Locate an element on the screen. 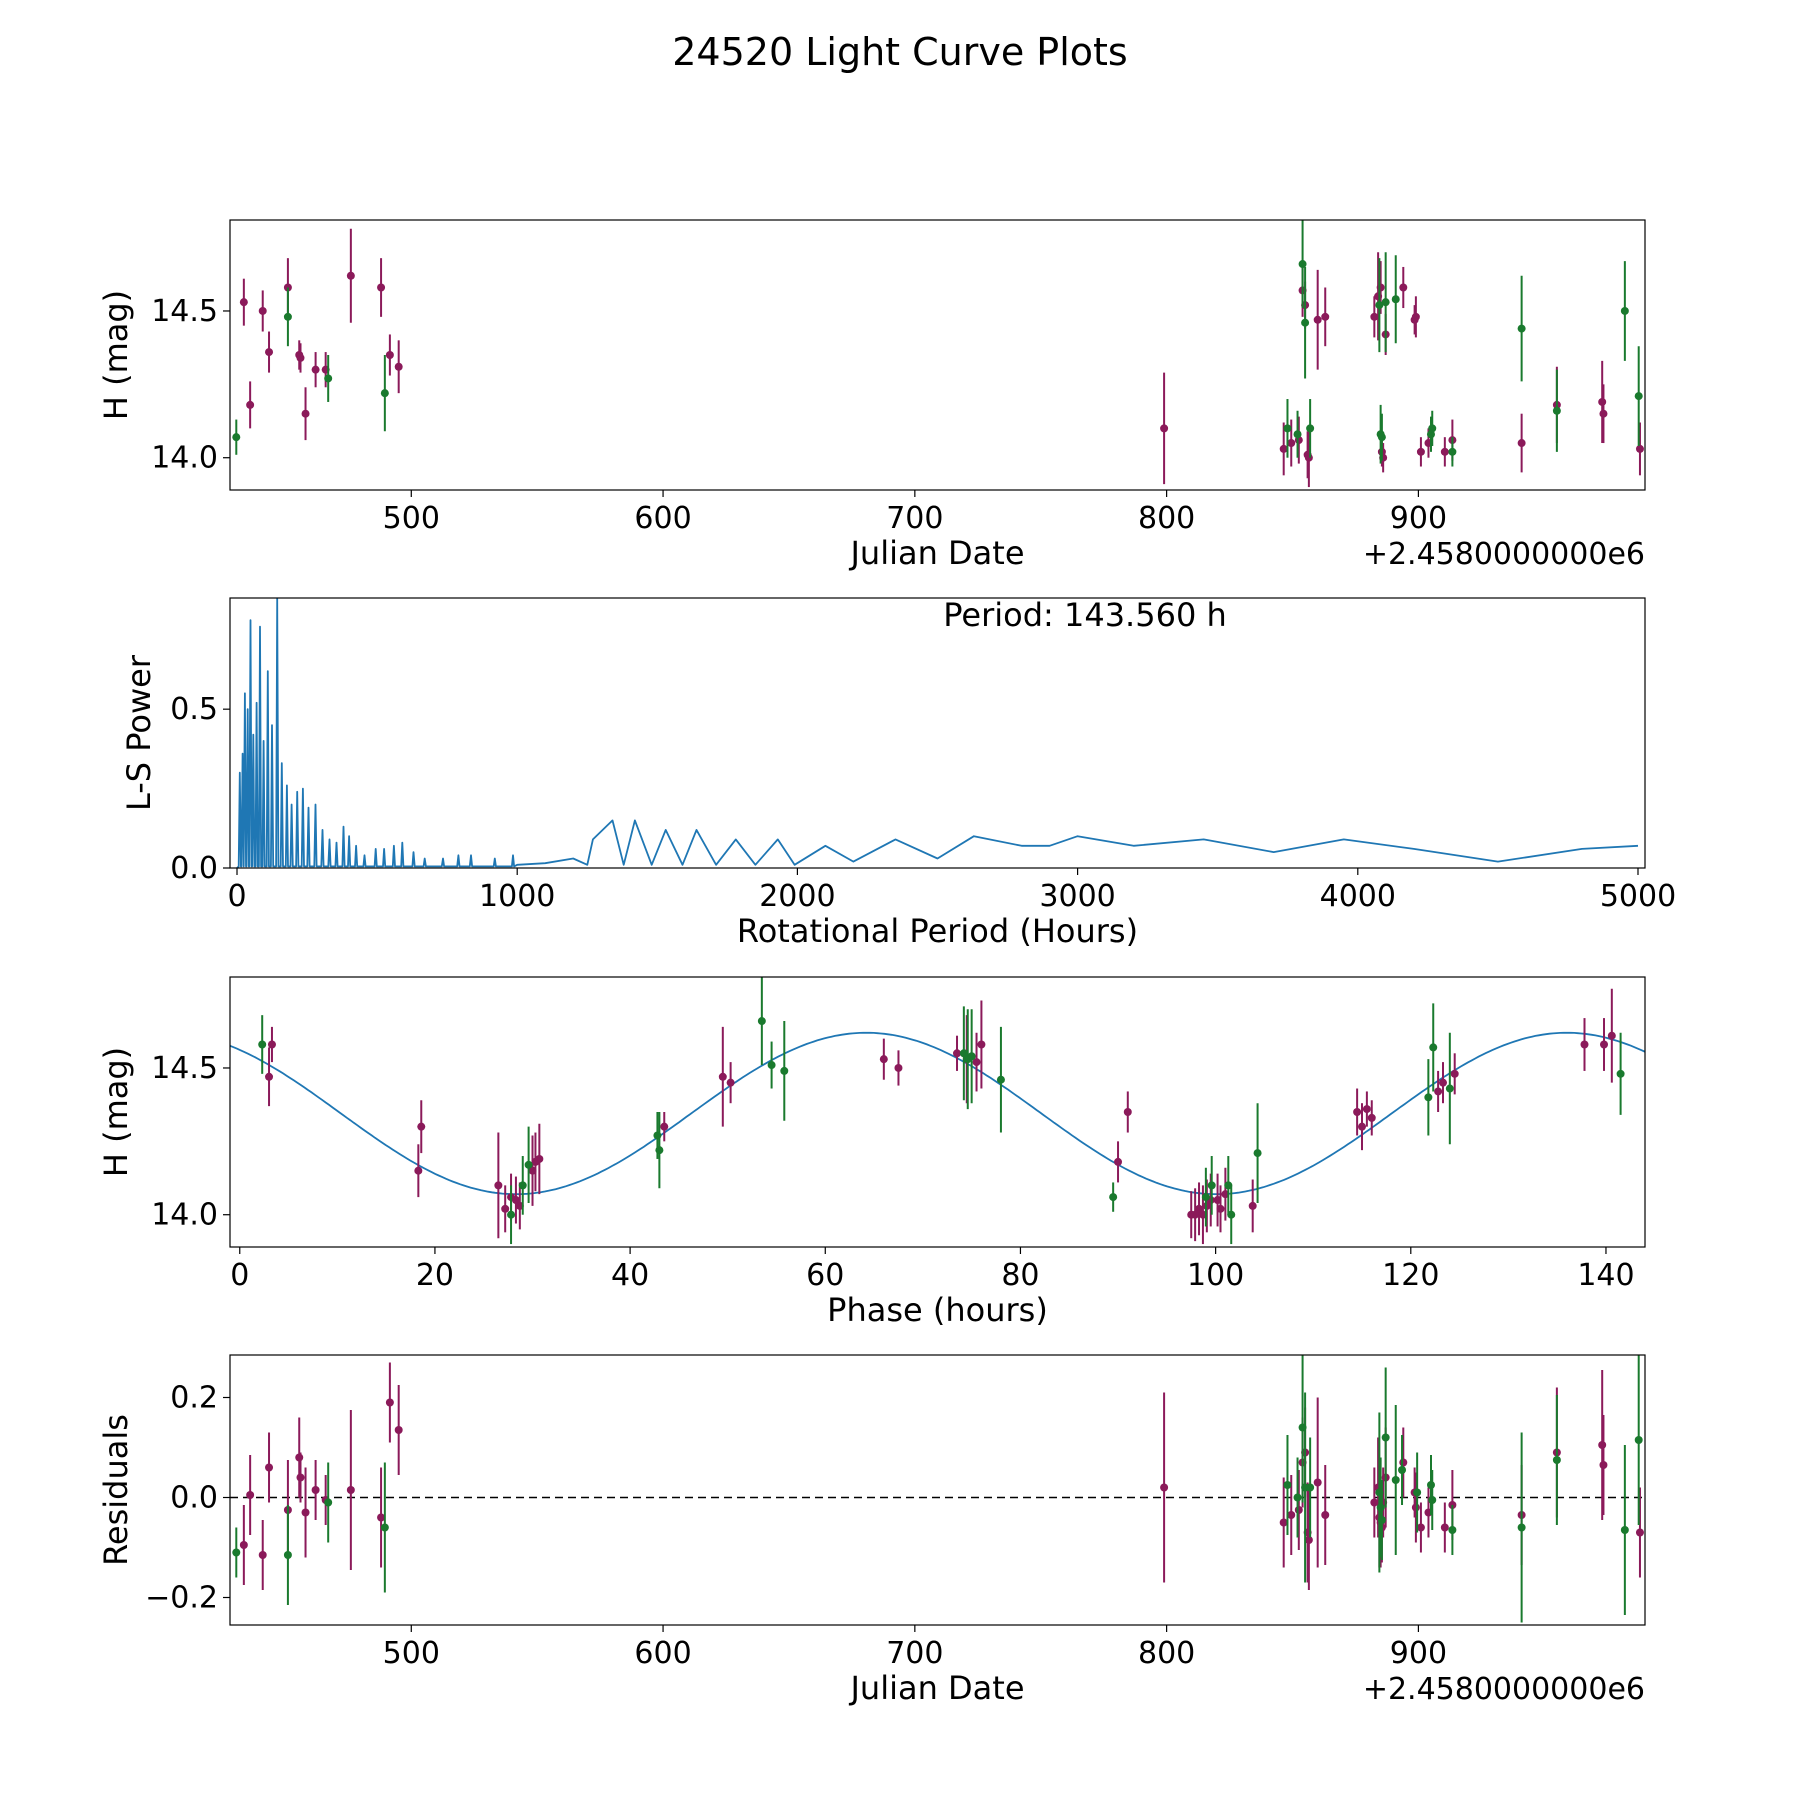 Image resolution: width=1800 pixels, height=1800 pixels. x-tick-label: 500 is located at coordinates (411, 1653).